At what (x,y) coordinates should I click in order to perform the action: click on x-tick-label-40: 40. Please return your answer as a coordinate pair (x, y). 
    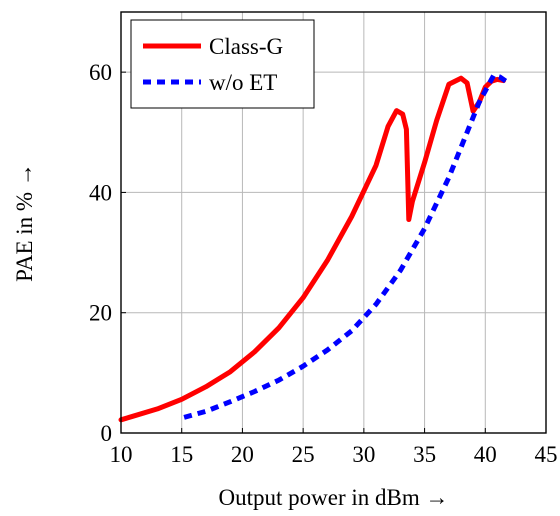
    Looking at the image, I should click on (485, 454).